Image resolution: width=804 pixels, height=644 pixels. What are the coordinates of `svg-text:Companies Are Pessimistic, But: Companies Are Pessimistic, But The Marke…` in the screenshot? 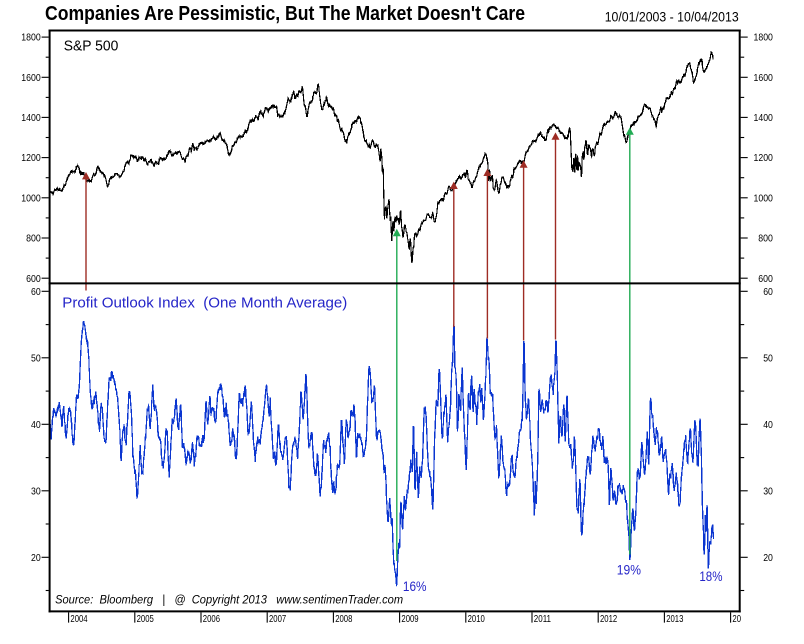 It's located at (285, 14).